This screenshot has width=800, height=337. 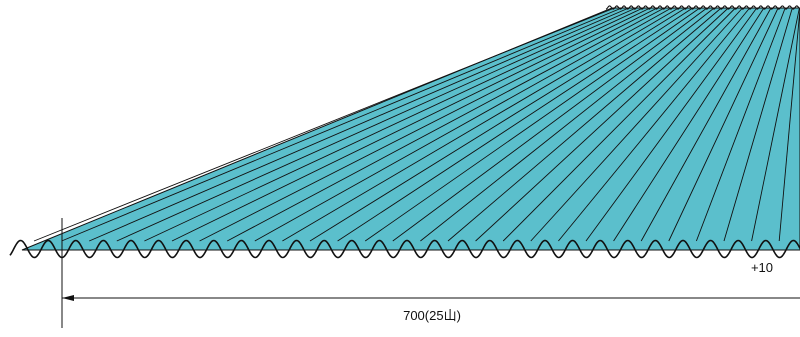 What do you see at coordinates (702, 7) in the screenshot?
I see `back-profile-wave` at bounding box center [702, 7].